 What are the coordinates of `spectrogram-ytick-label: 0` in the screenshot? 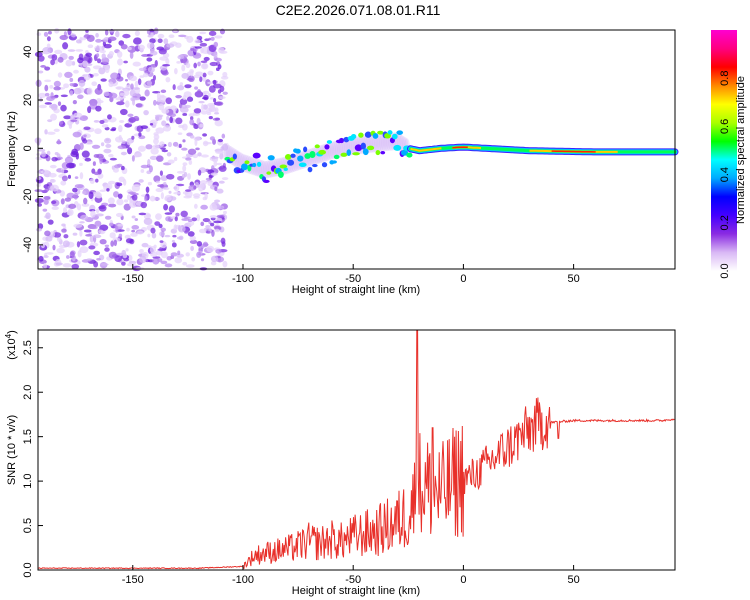 It's located at (28, 148).